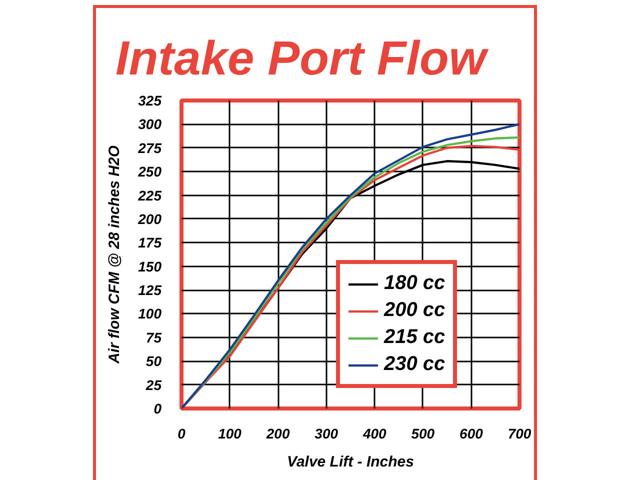  I want to click on y-tick-label: 200, so click(149, 218).